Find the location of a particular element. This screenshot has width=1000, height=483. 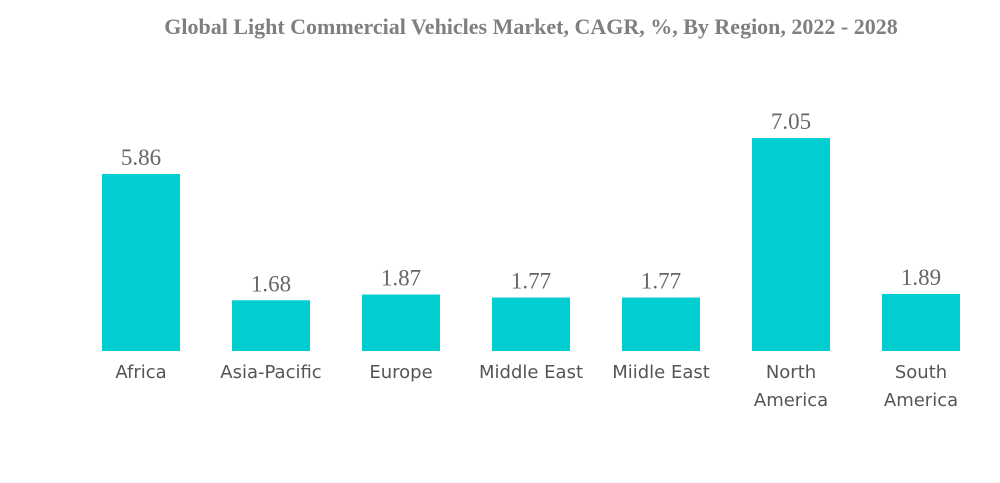

x-tick-label: Asia-Pacific is located at coordinates (270, 372).